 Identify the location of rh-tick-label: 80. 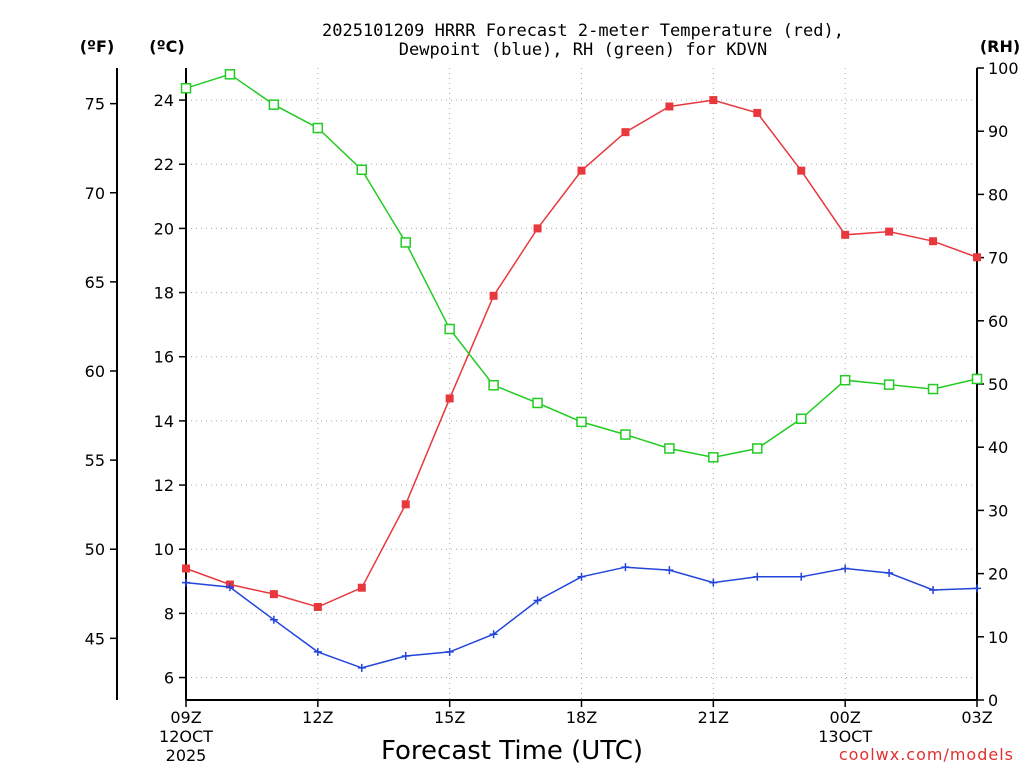
(998, 194).